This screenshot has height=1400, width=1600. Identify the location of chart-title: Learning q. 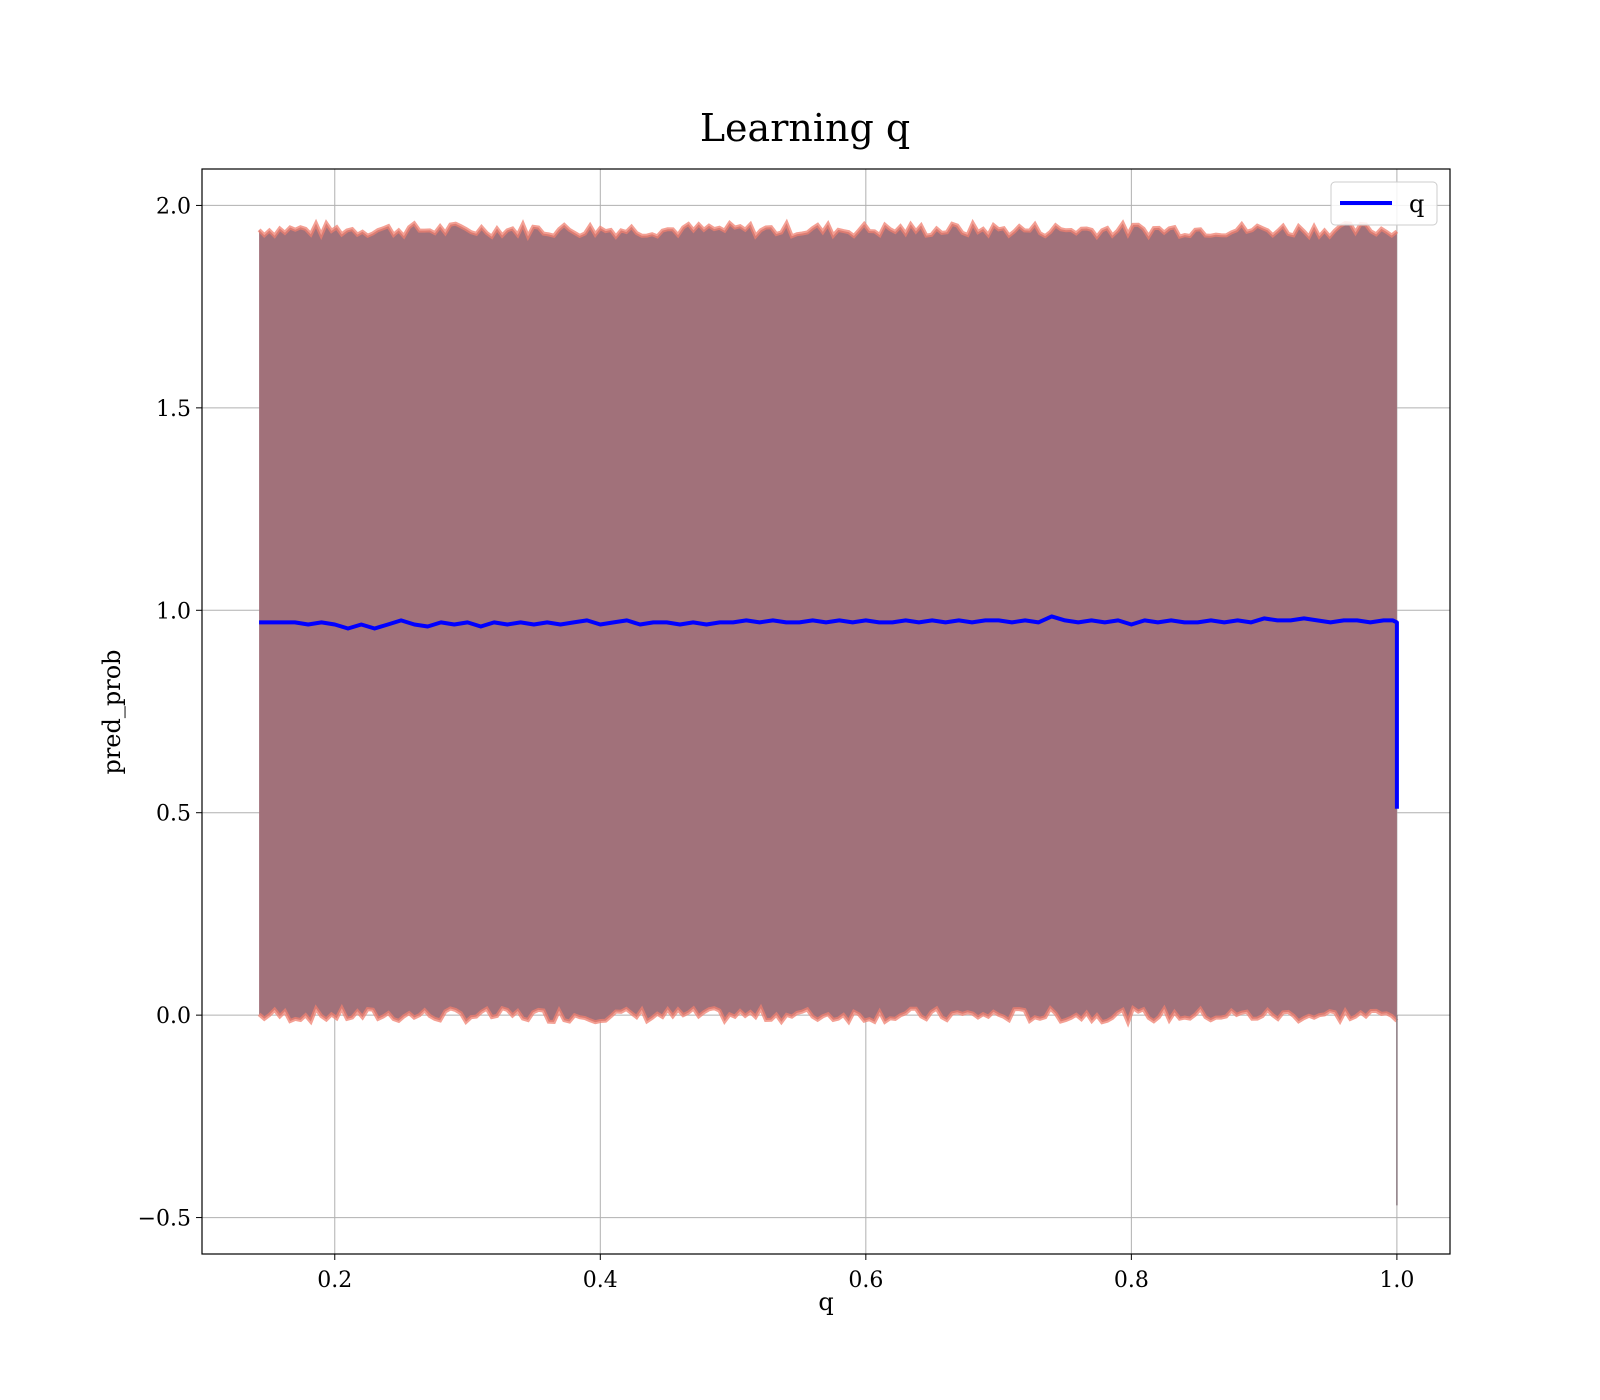
(805, 128).